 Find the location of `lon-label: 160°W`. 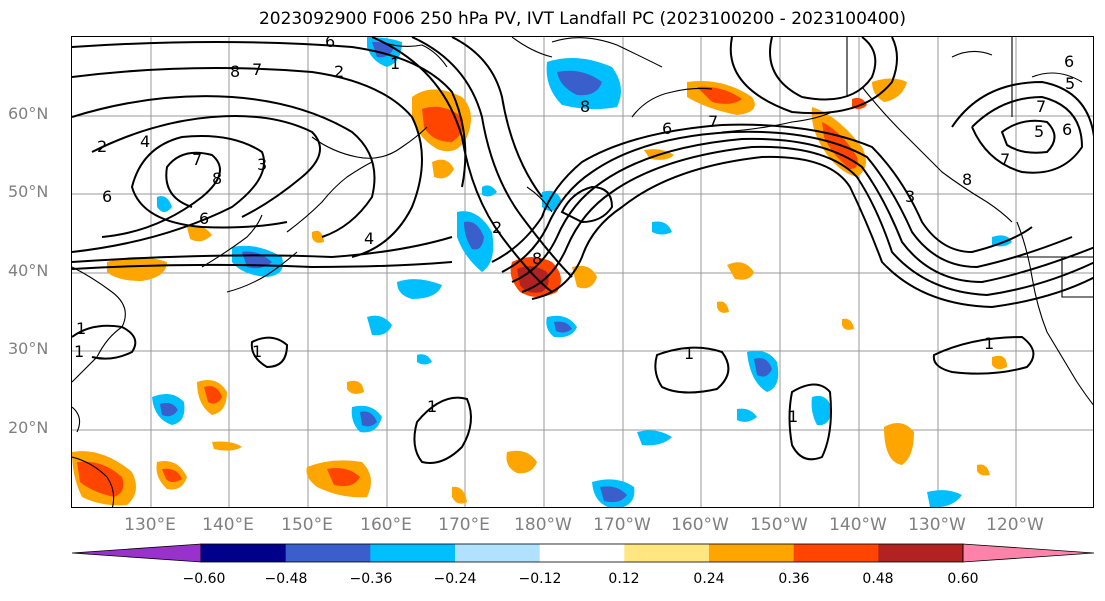

lon-label: 160°W is located at coordinates (700, 525).